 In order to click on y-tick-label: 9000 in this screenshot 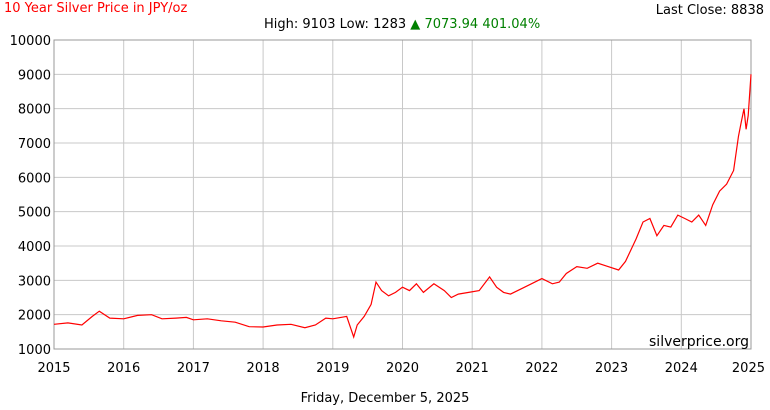, I will do `click(34, 75)`.